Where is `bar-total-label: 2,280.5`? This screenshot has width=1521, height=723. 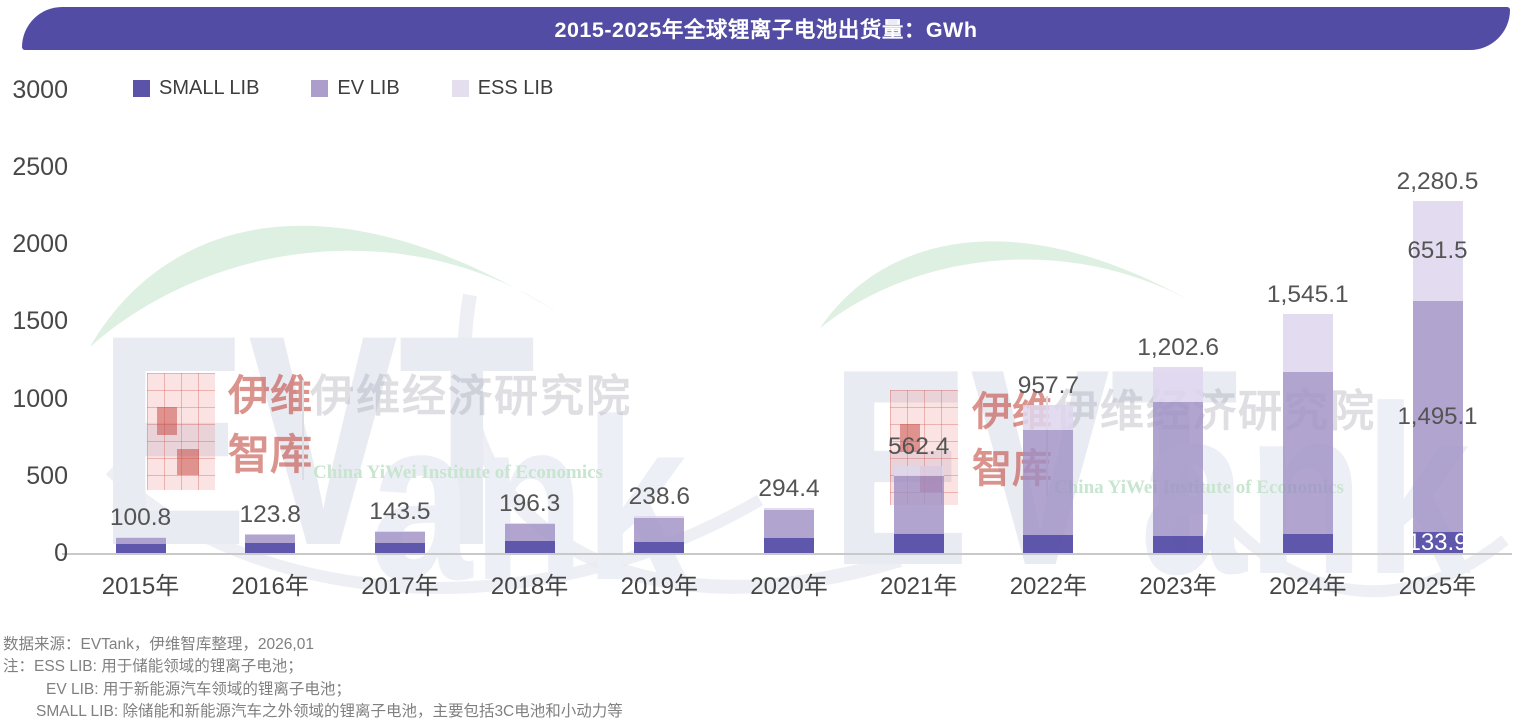
bar-total-label: 2,280.5 is located at coordinates (1437, 181).